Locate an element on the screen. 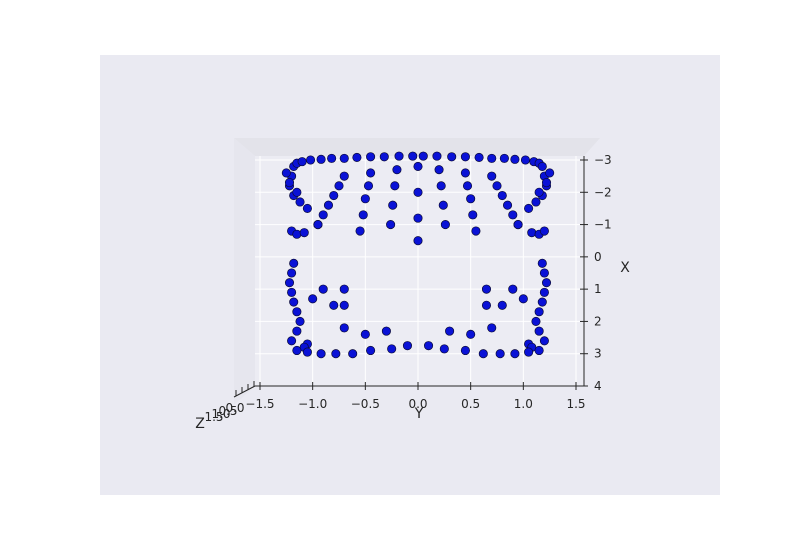 This screenshot has height=550, width=800. back-pane is located at coordinates (417, 147).